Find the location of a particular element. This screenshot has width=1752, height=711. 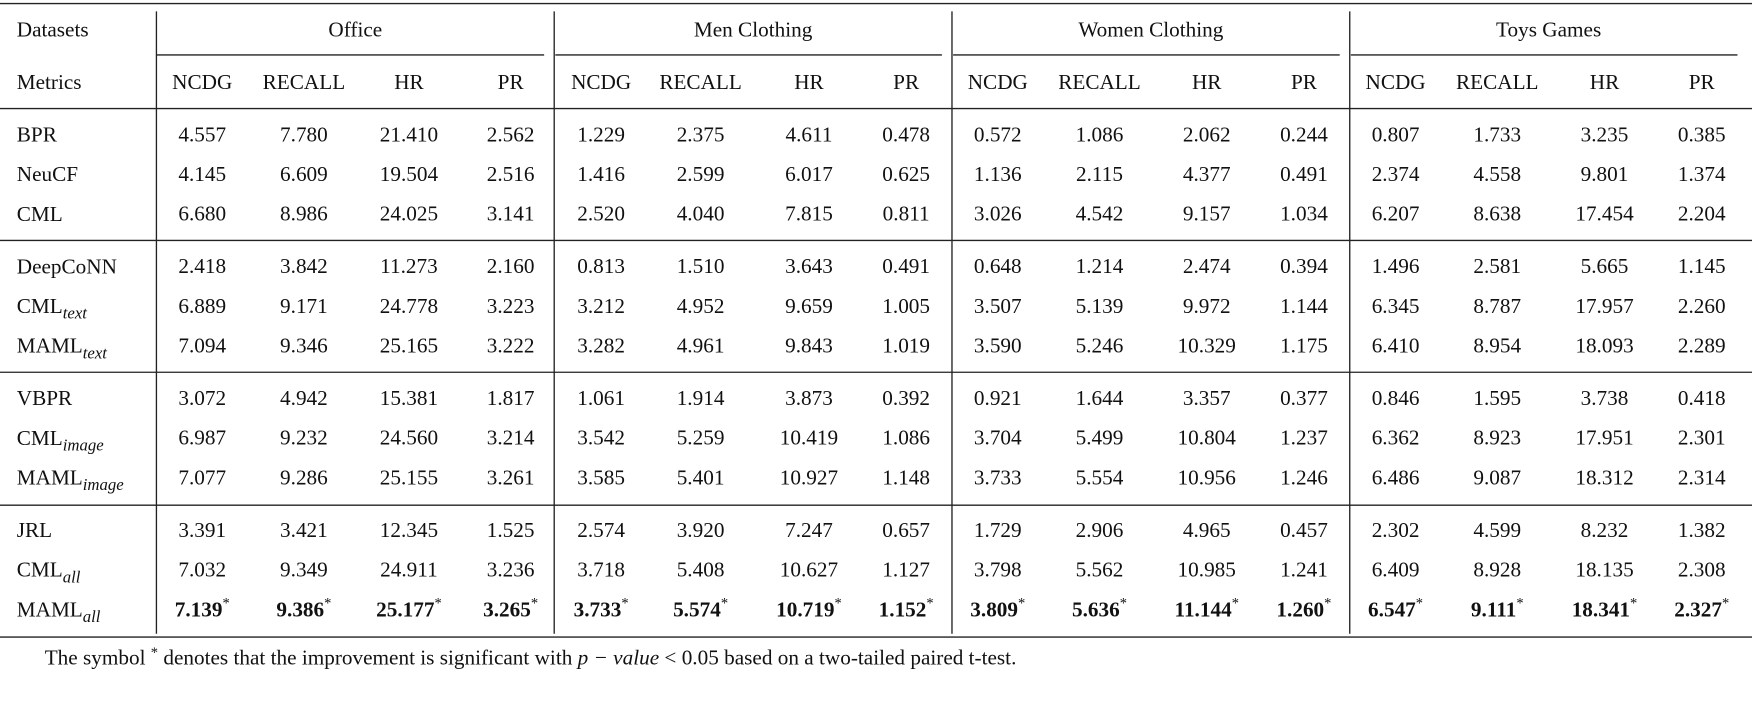

cell: 6.017 is located at coordinates (809, 174).